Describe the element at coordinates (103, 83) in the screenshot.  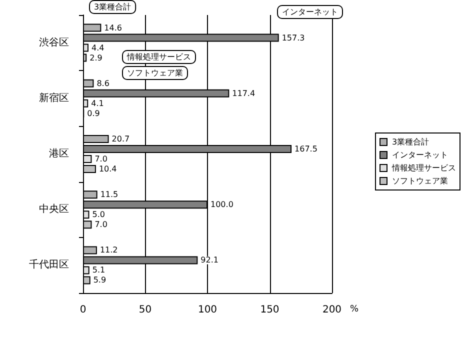
I see `data-label: 8.6` at that location.